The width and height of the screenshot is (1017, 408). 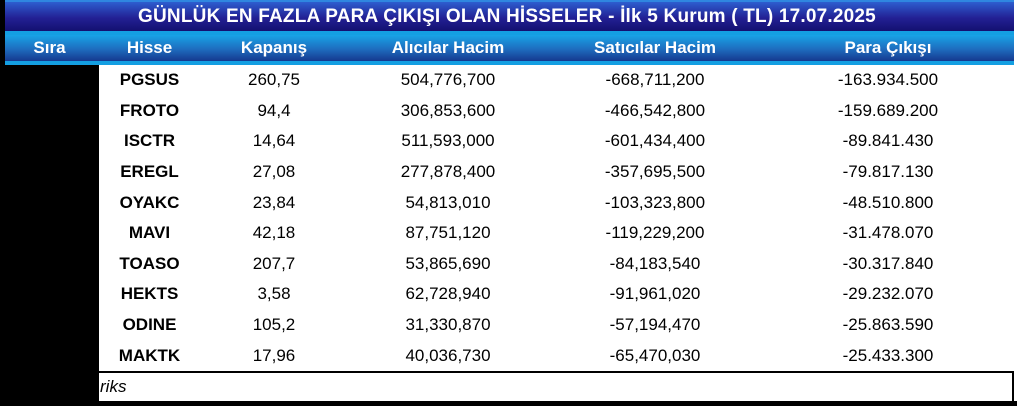 I want to click on cell-alicilar: 277,878,400, so click(x=448, y=172).